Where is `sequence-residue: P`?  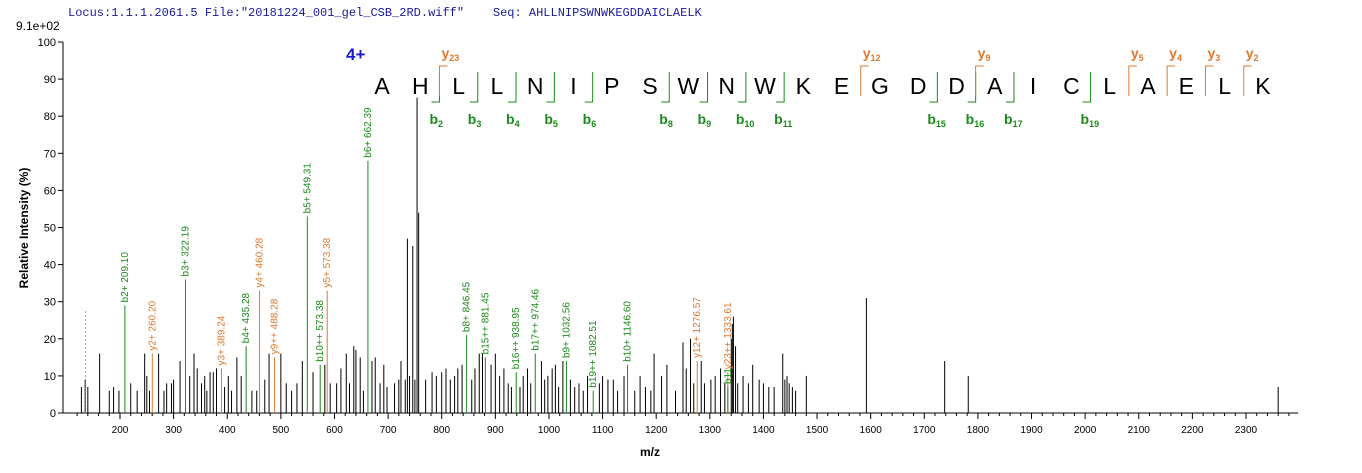 sequence-residue: P is located at coordinates (611, 86).